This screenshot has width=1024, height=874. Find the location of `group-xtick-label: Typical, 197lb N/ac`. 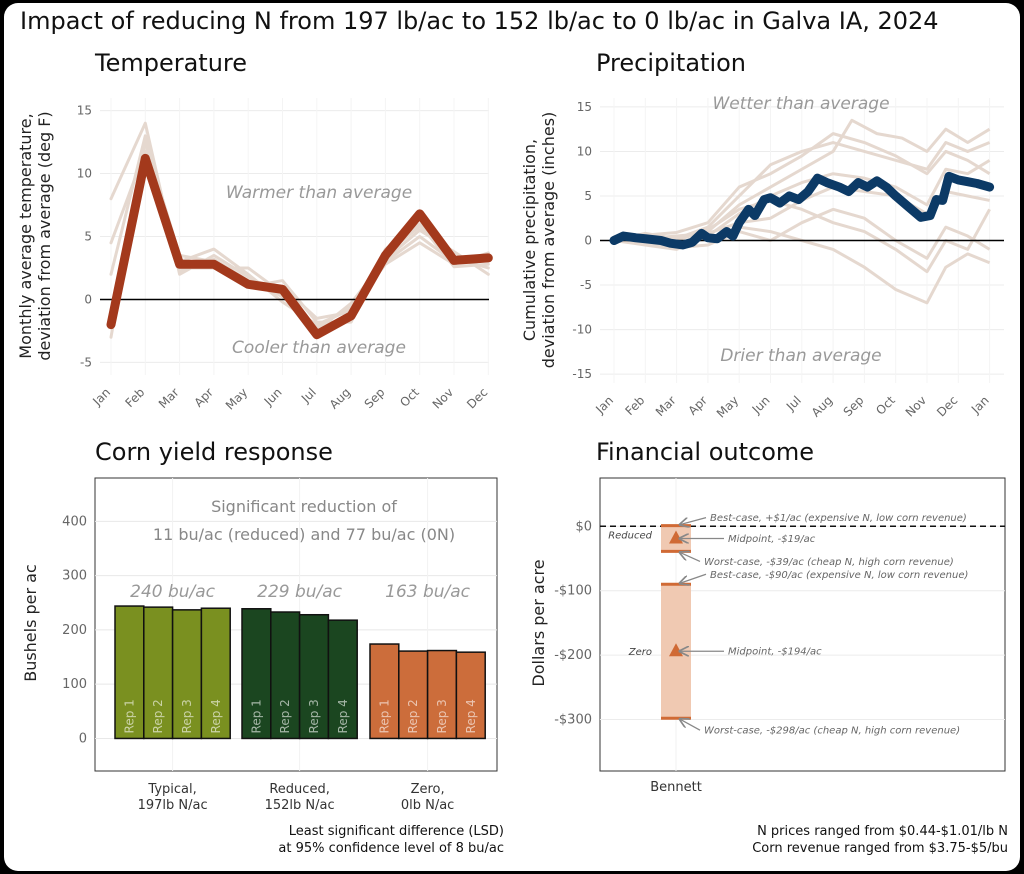

group-xtick-label: Typical, 197lb N/ac is located at coordinates (173, 797).